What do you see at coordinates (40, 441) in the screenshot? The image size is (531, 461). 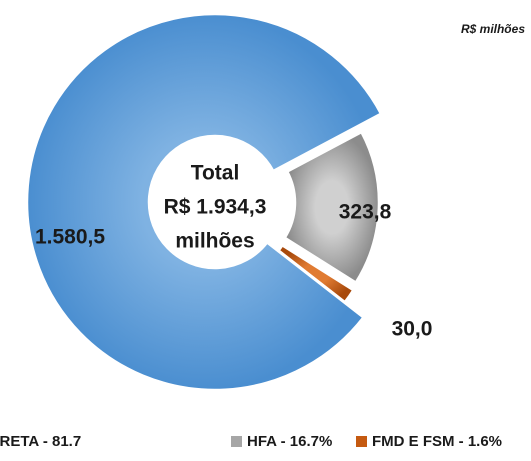 I see `legend-label: ADM. DIRETA - 81.7` at bounding box center [40, 441].